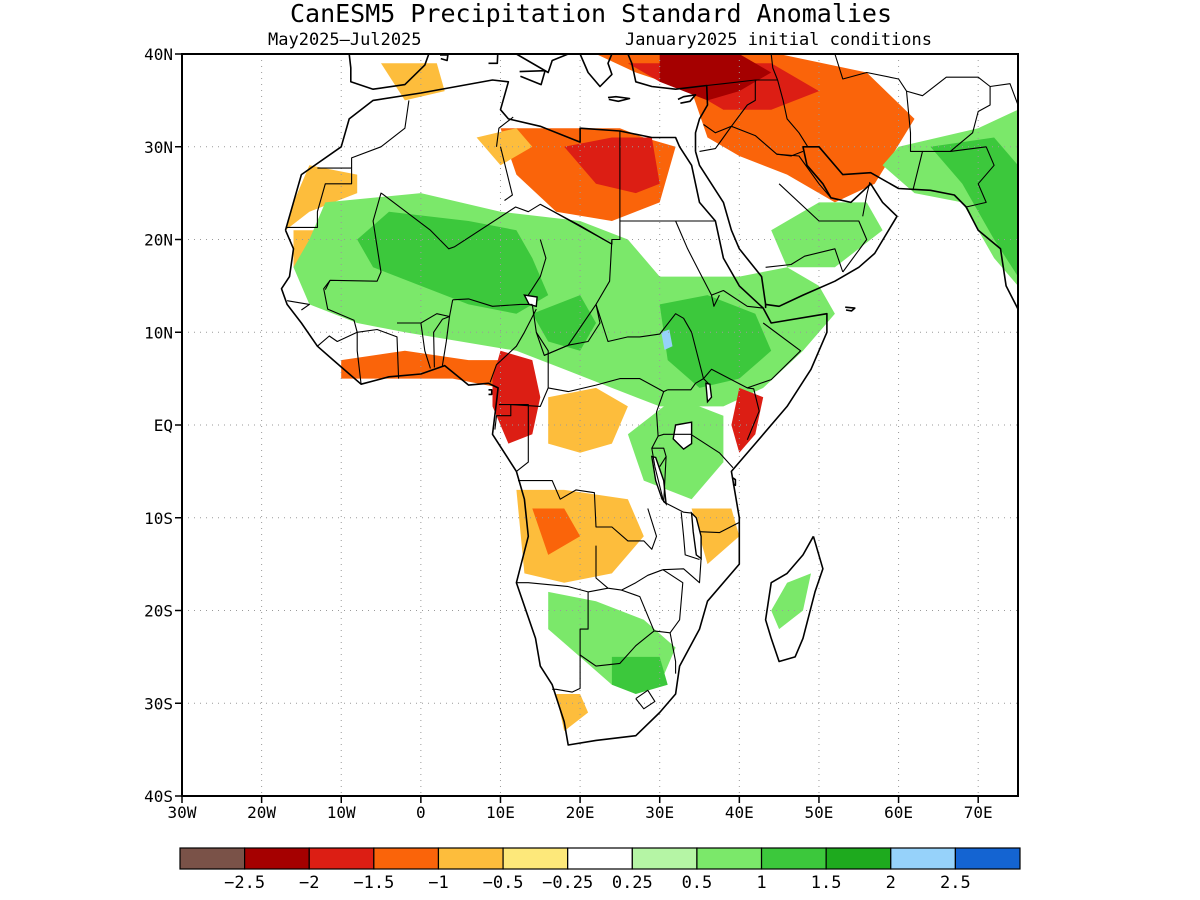 This screenshot has height=900, width=1200. Describe the element at coordinates (158, 240) in the screenshot. I see `latitude-tick-label: 20N` at that location.